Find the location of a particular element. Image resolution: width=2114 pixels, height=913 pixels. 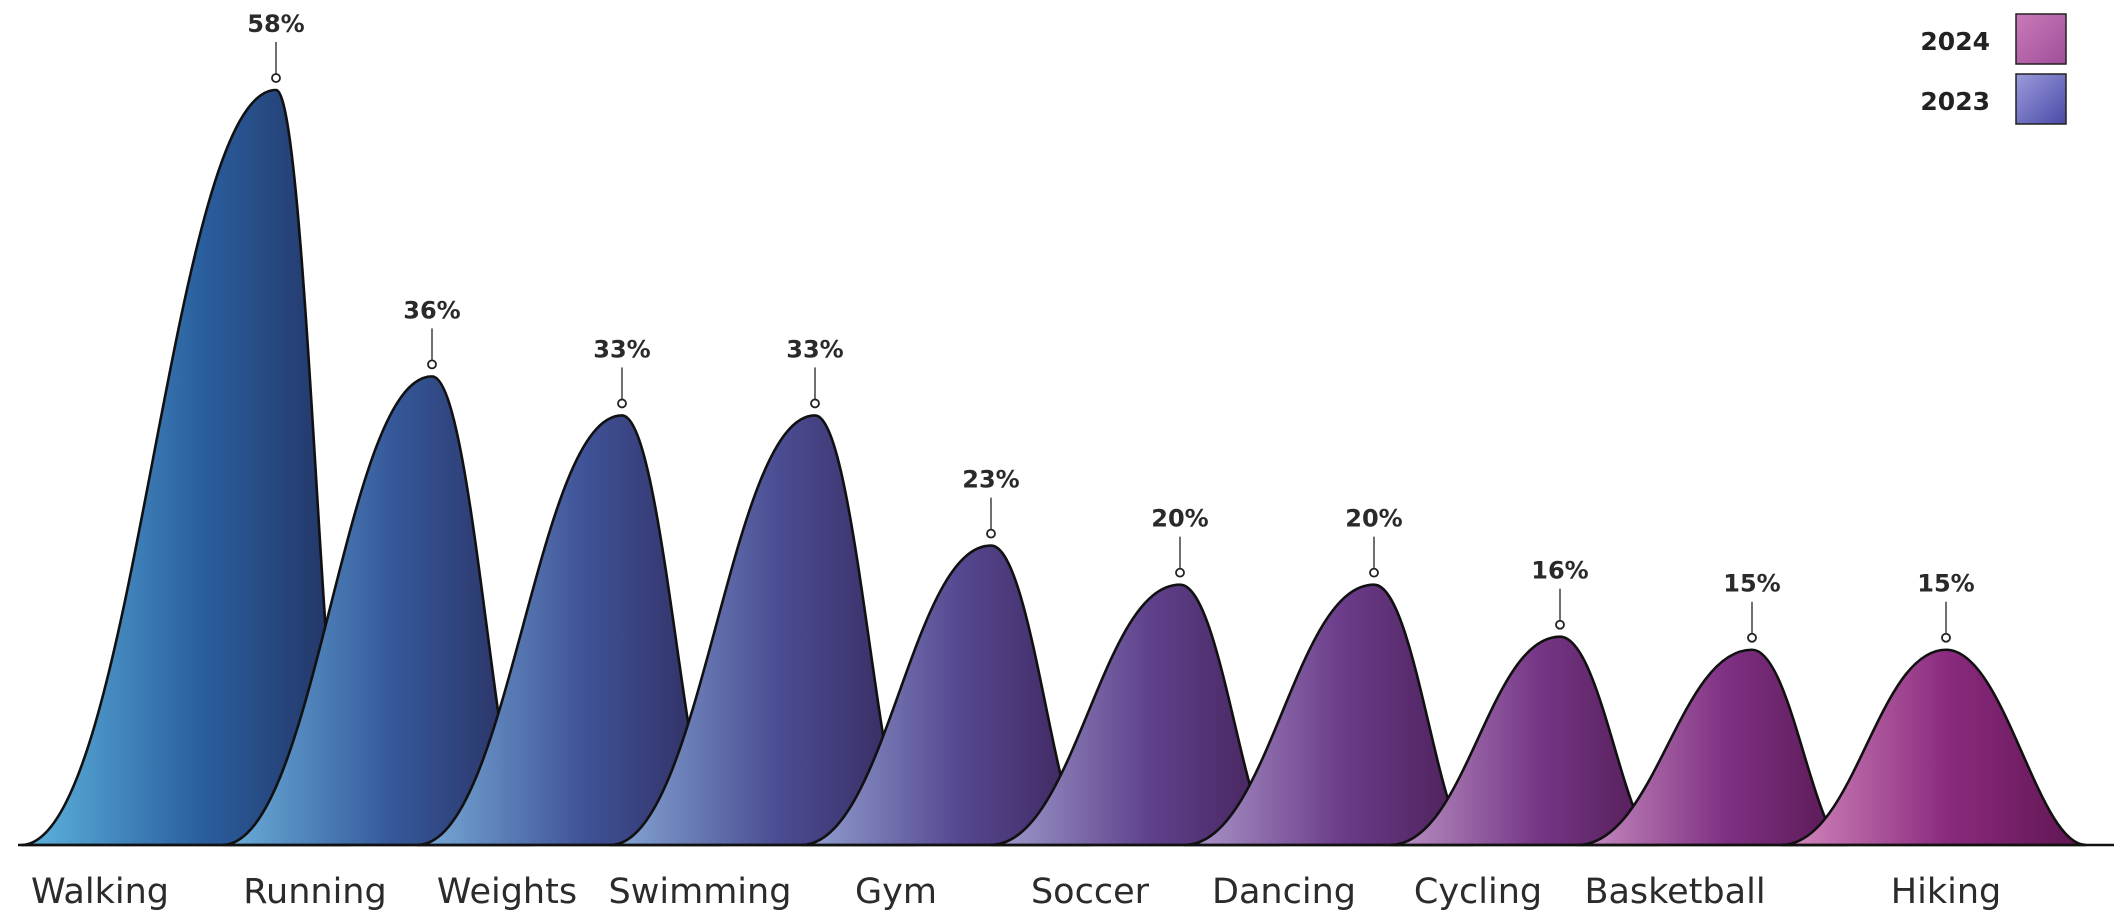

category-label-cycling: Cycling is located at coordinates (1478, 892).